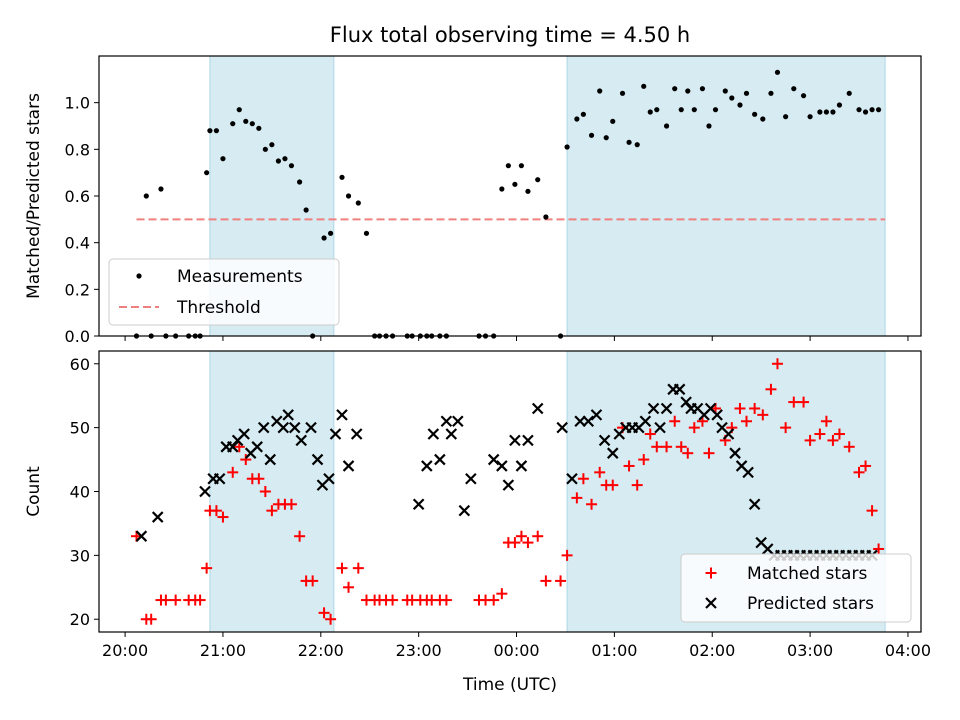 This screenshot has width=960, height=720. I want to click on count-y-axis-label: Count, so click(34, 491).